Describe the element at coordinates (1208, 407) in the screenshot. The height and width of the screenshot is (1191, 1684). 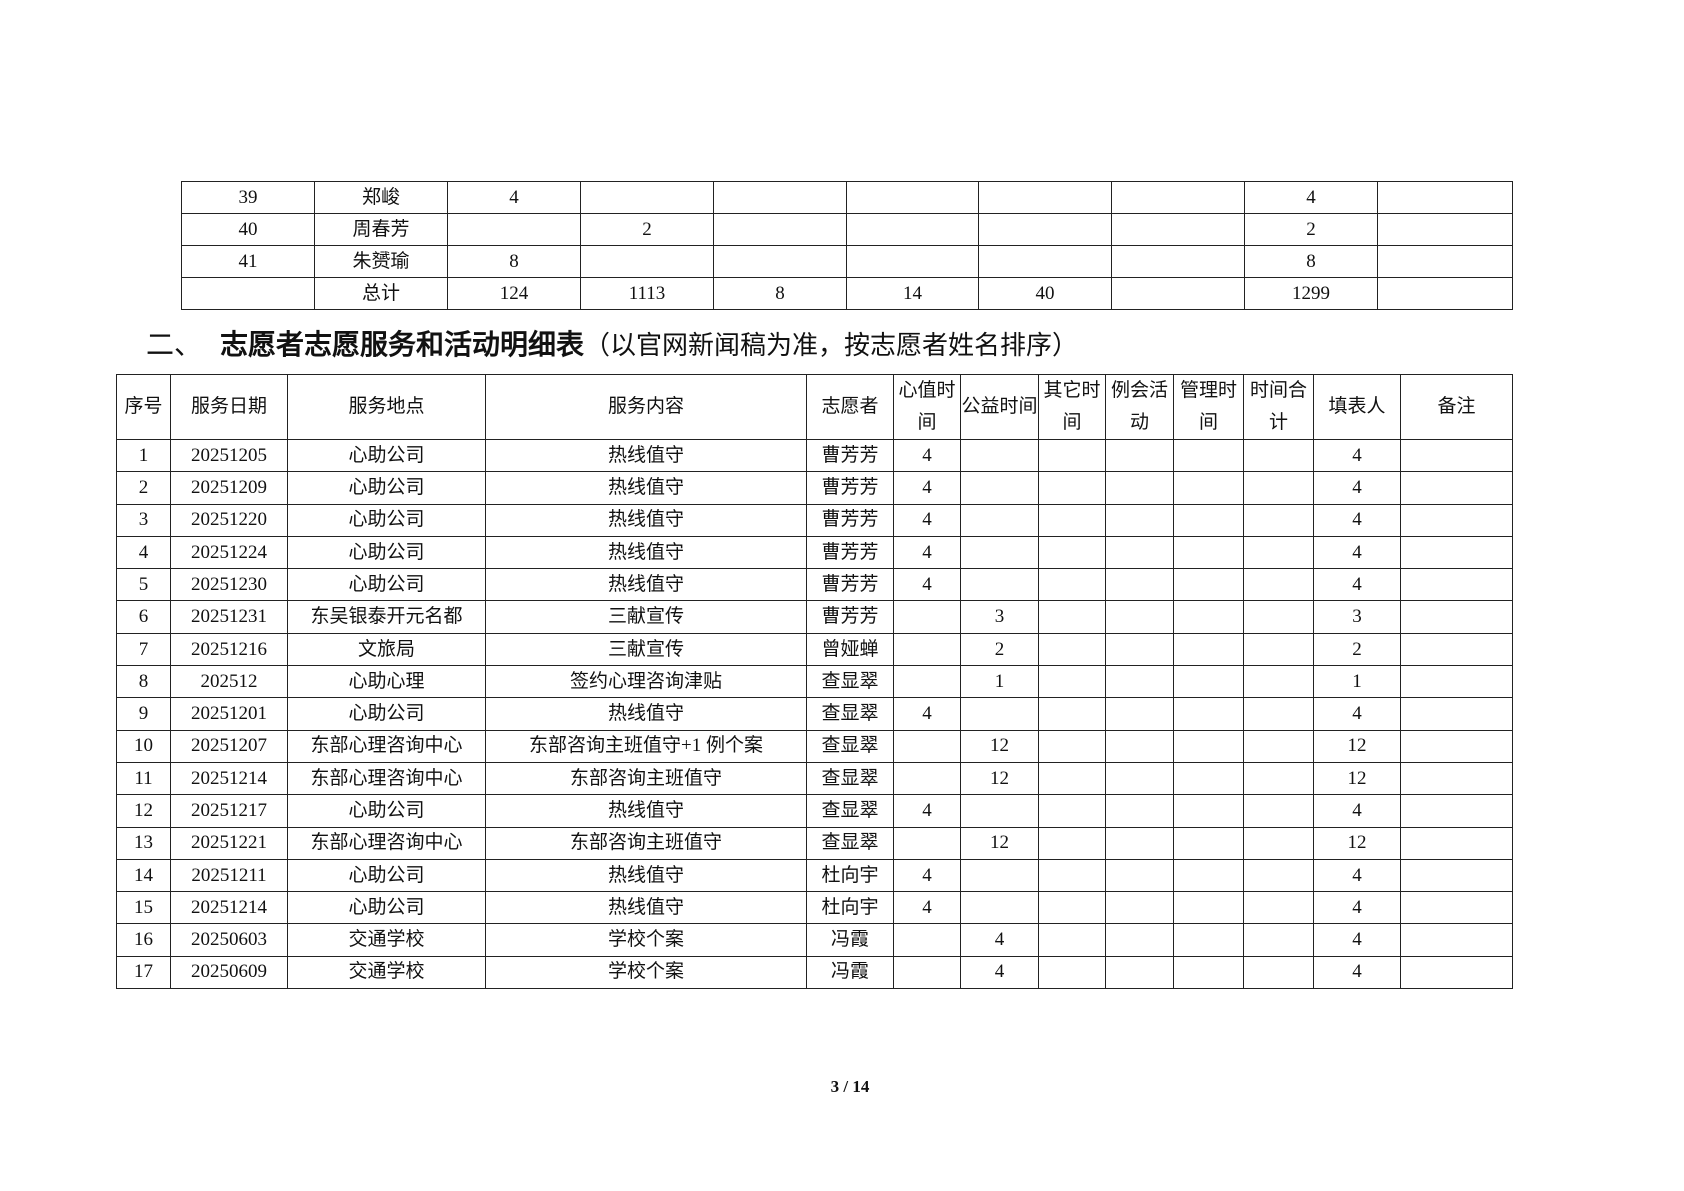
I see `table-cell: 管理时间` at that location.